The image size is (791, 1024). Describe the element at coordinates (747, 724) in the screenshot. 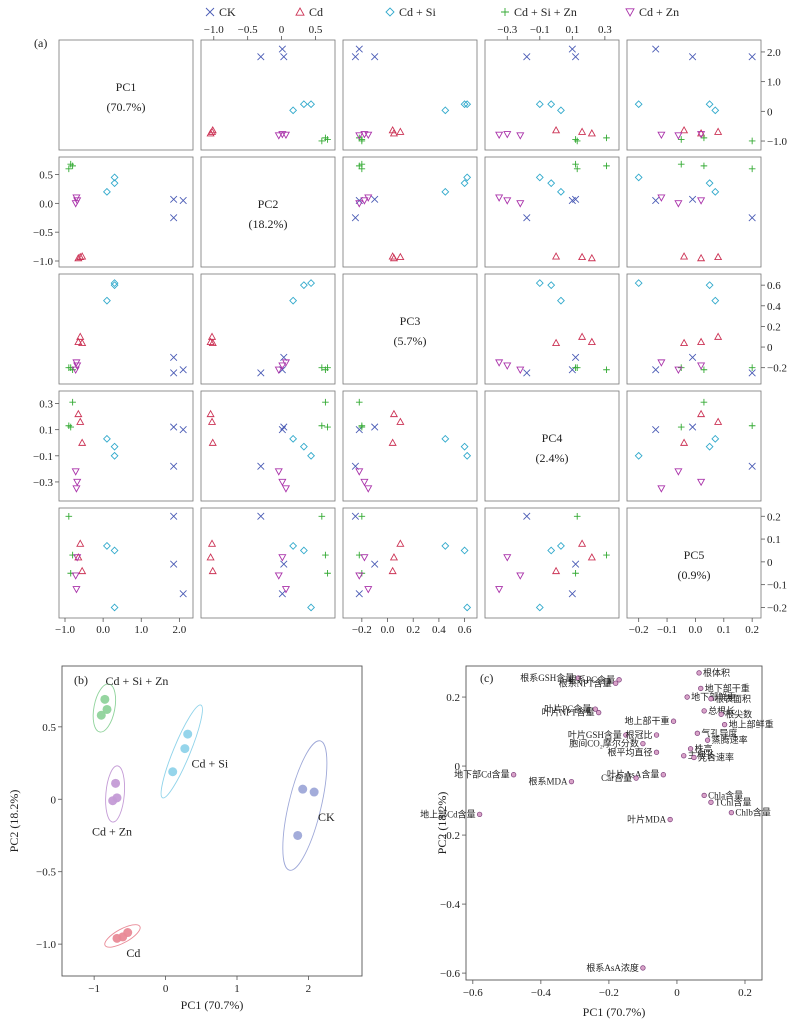

I see `loading-point: 地上部鲜重` at that location.